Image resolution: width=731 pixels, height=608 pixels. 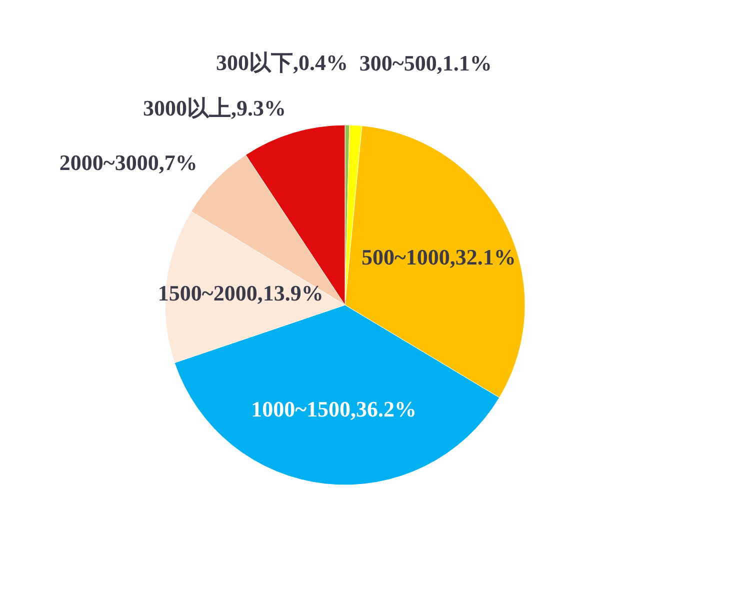 What do you see at coordinates (425, 63) in the screenshot?
I see `slice-label: 300~500,1.1%` at bounding box center [425, 63].